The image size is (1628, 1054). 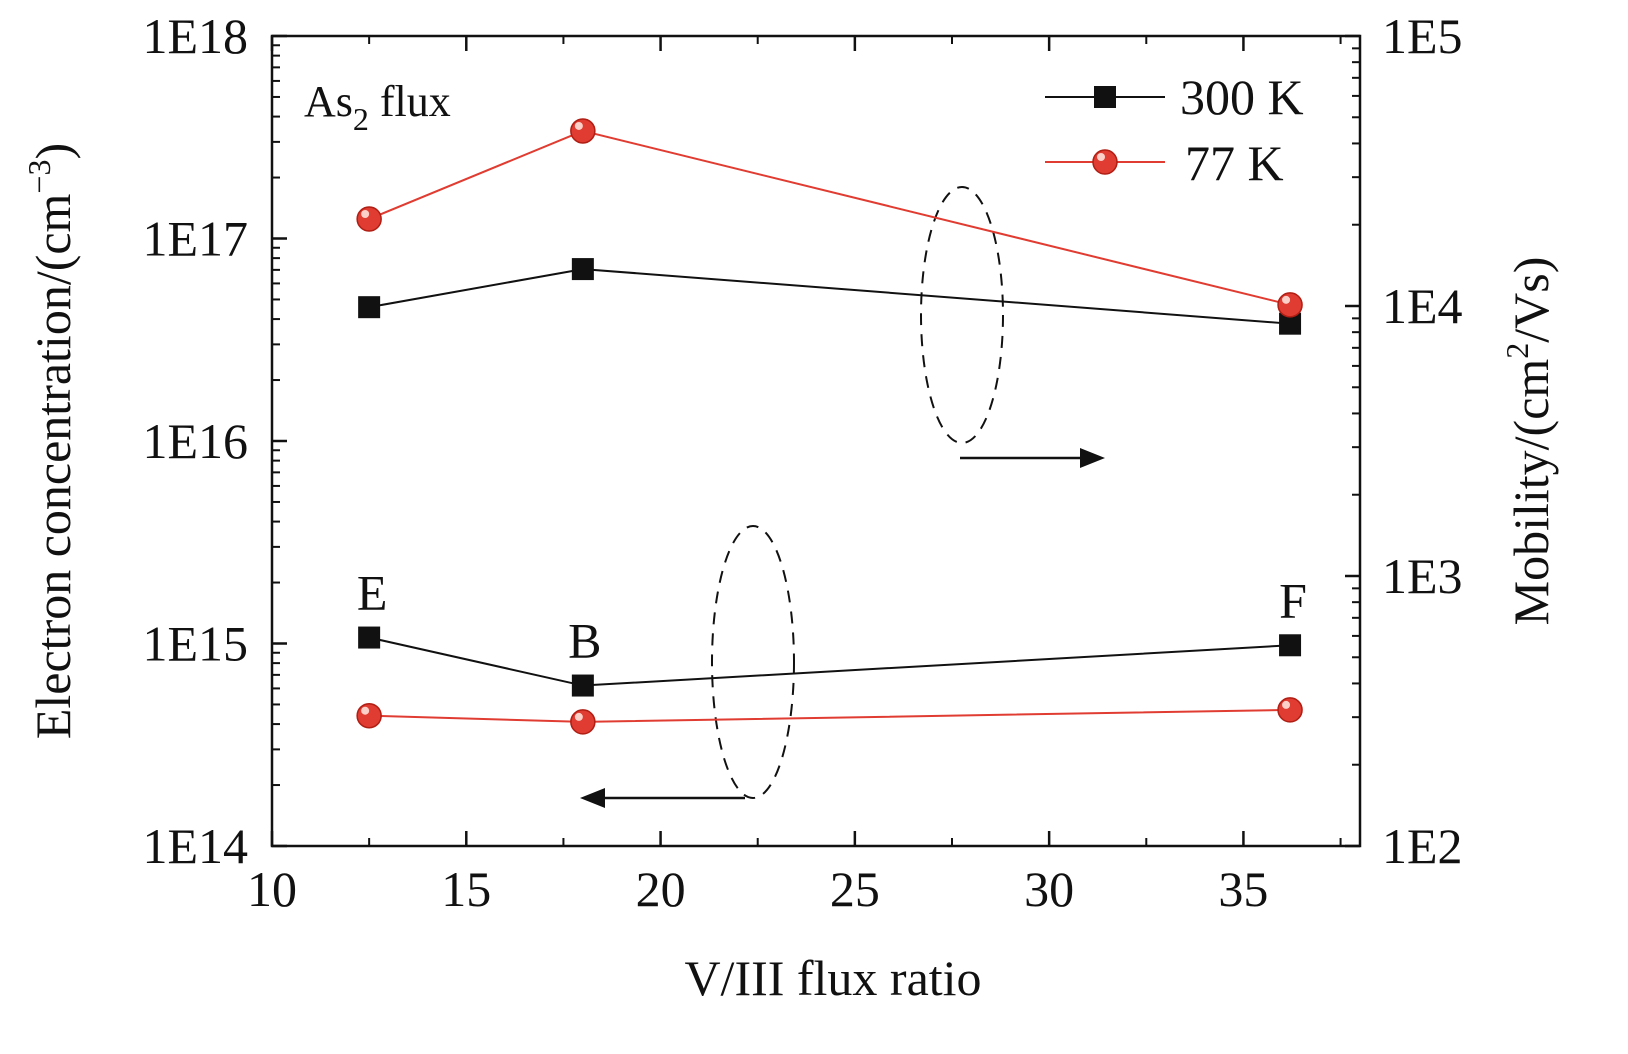 What do you see at coordinates (661, 889) in the screenshot?
I see `bottom-tick-label: 20` at bounding box center [661, 889].